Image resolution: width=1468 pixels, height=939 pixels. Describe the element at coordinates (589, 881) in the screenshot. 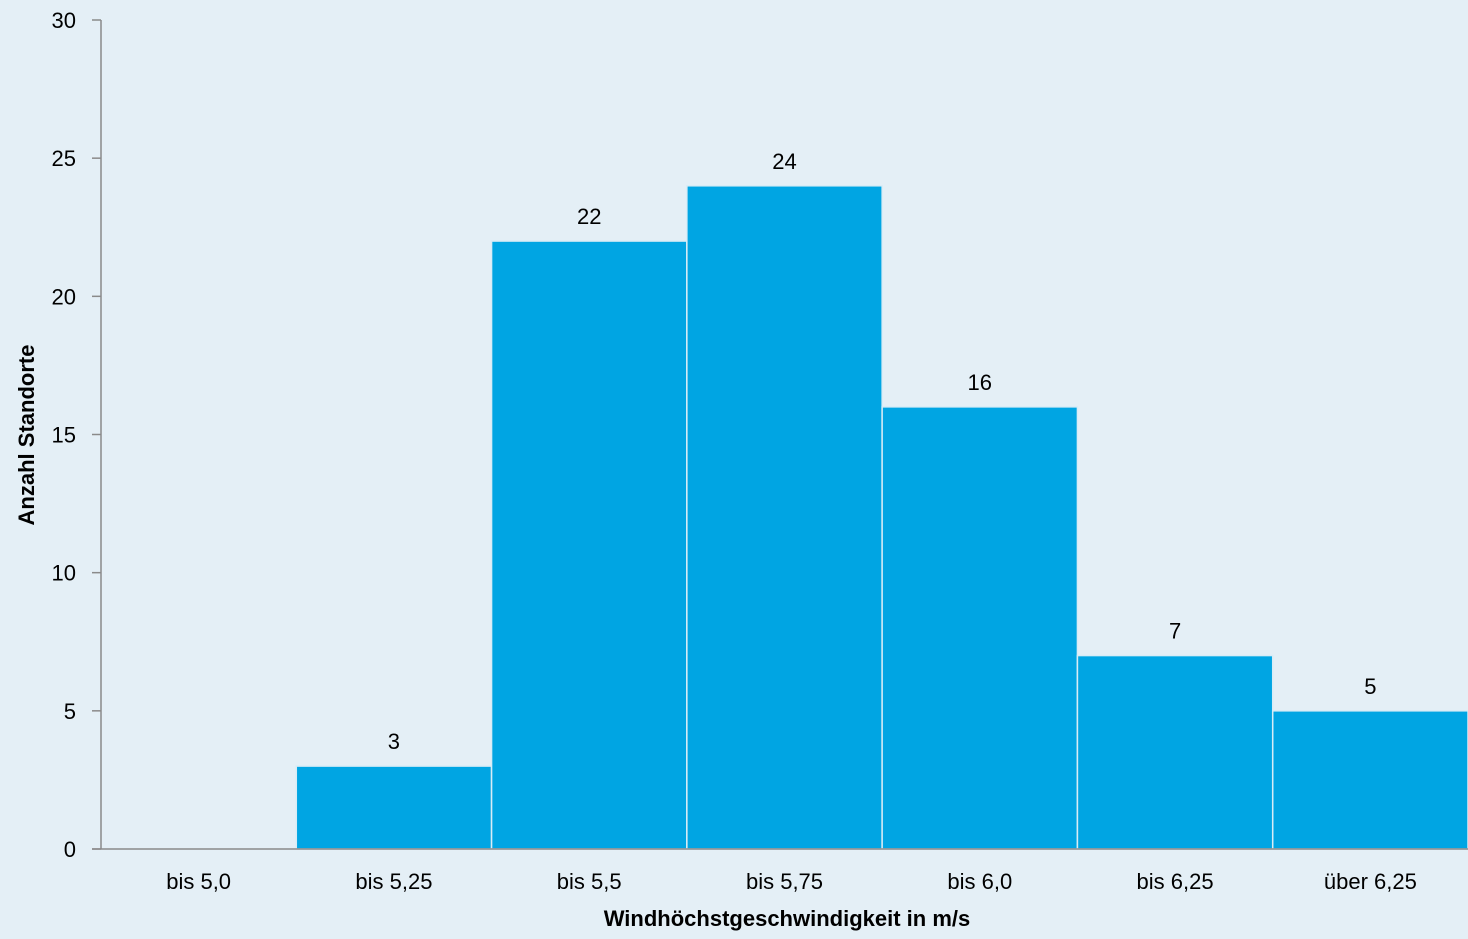

I see `x-tick-label-3: bis 5,5` at that location.